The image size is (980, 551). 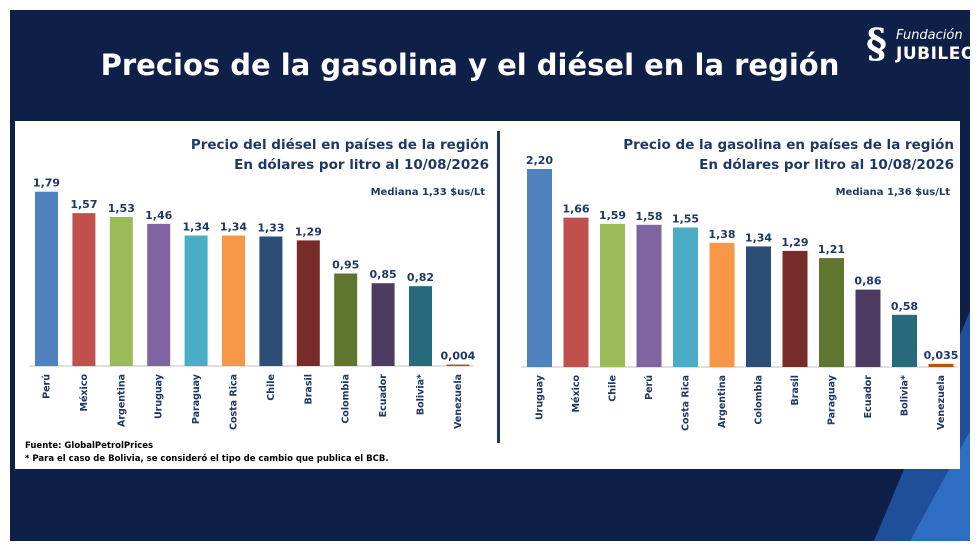 I want to click on gasoline-category-label-costa-rica: Costa Rica, so click(x=686, y=403).